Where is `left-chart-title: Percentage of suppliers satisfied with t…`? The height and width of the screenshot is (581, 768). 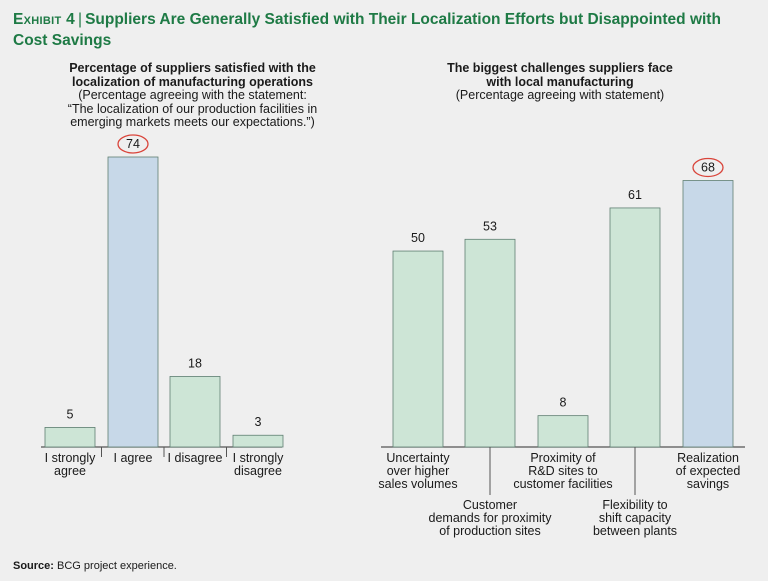 left-chart-title: Percentage of suppliers satisfied with t… is located at coordinates (192, 95).